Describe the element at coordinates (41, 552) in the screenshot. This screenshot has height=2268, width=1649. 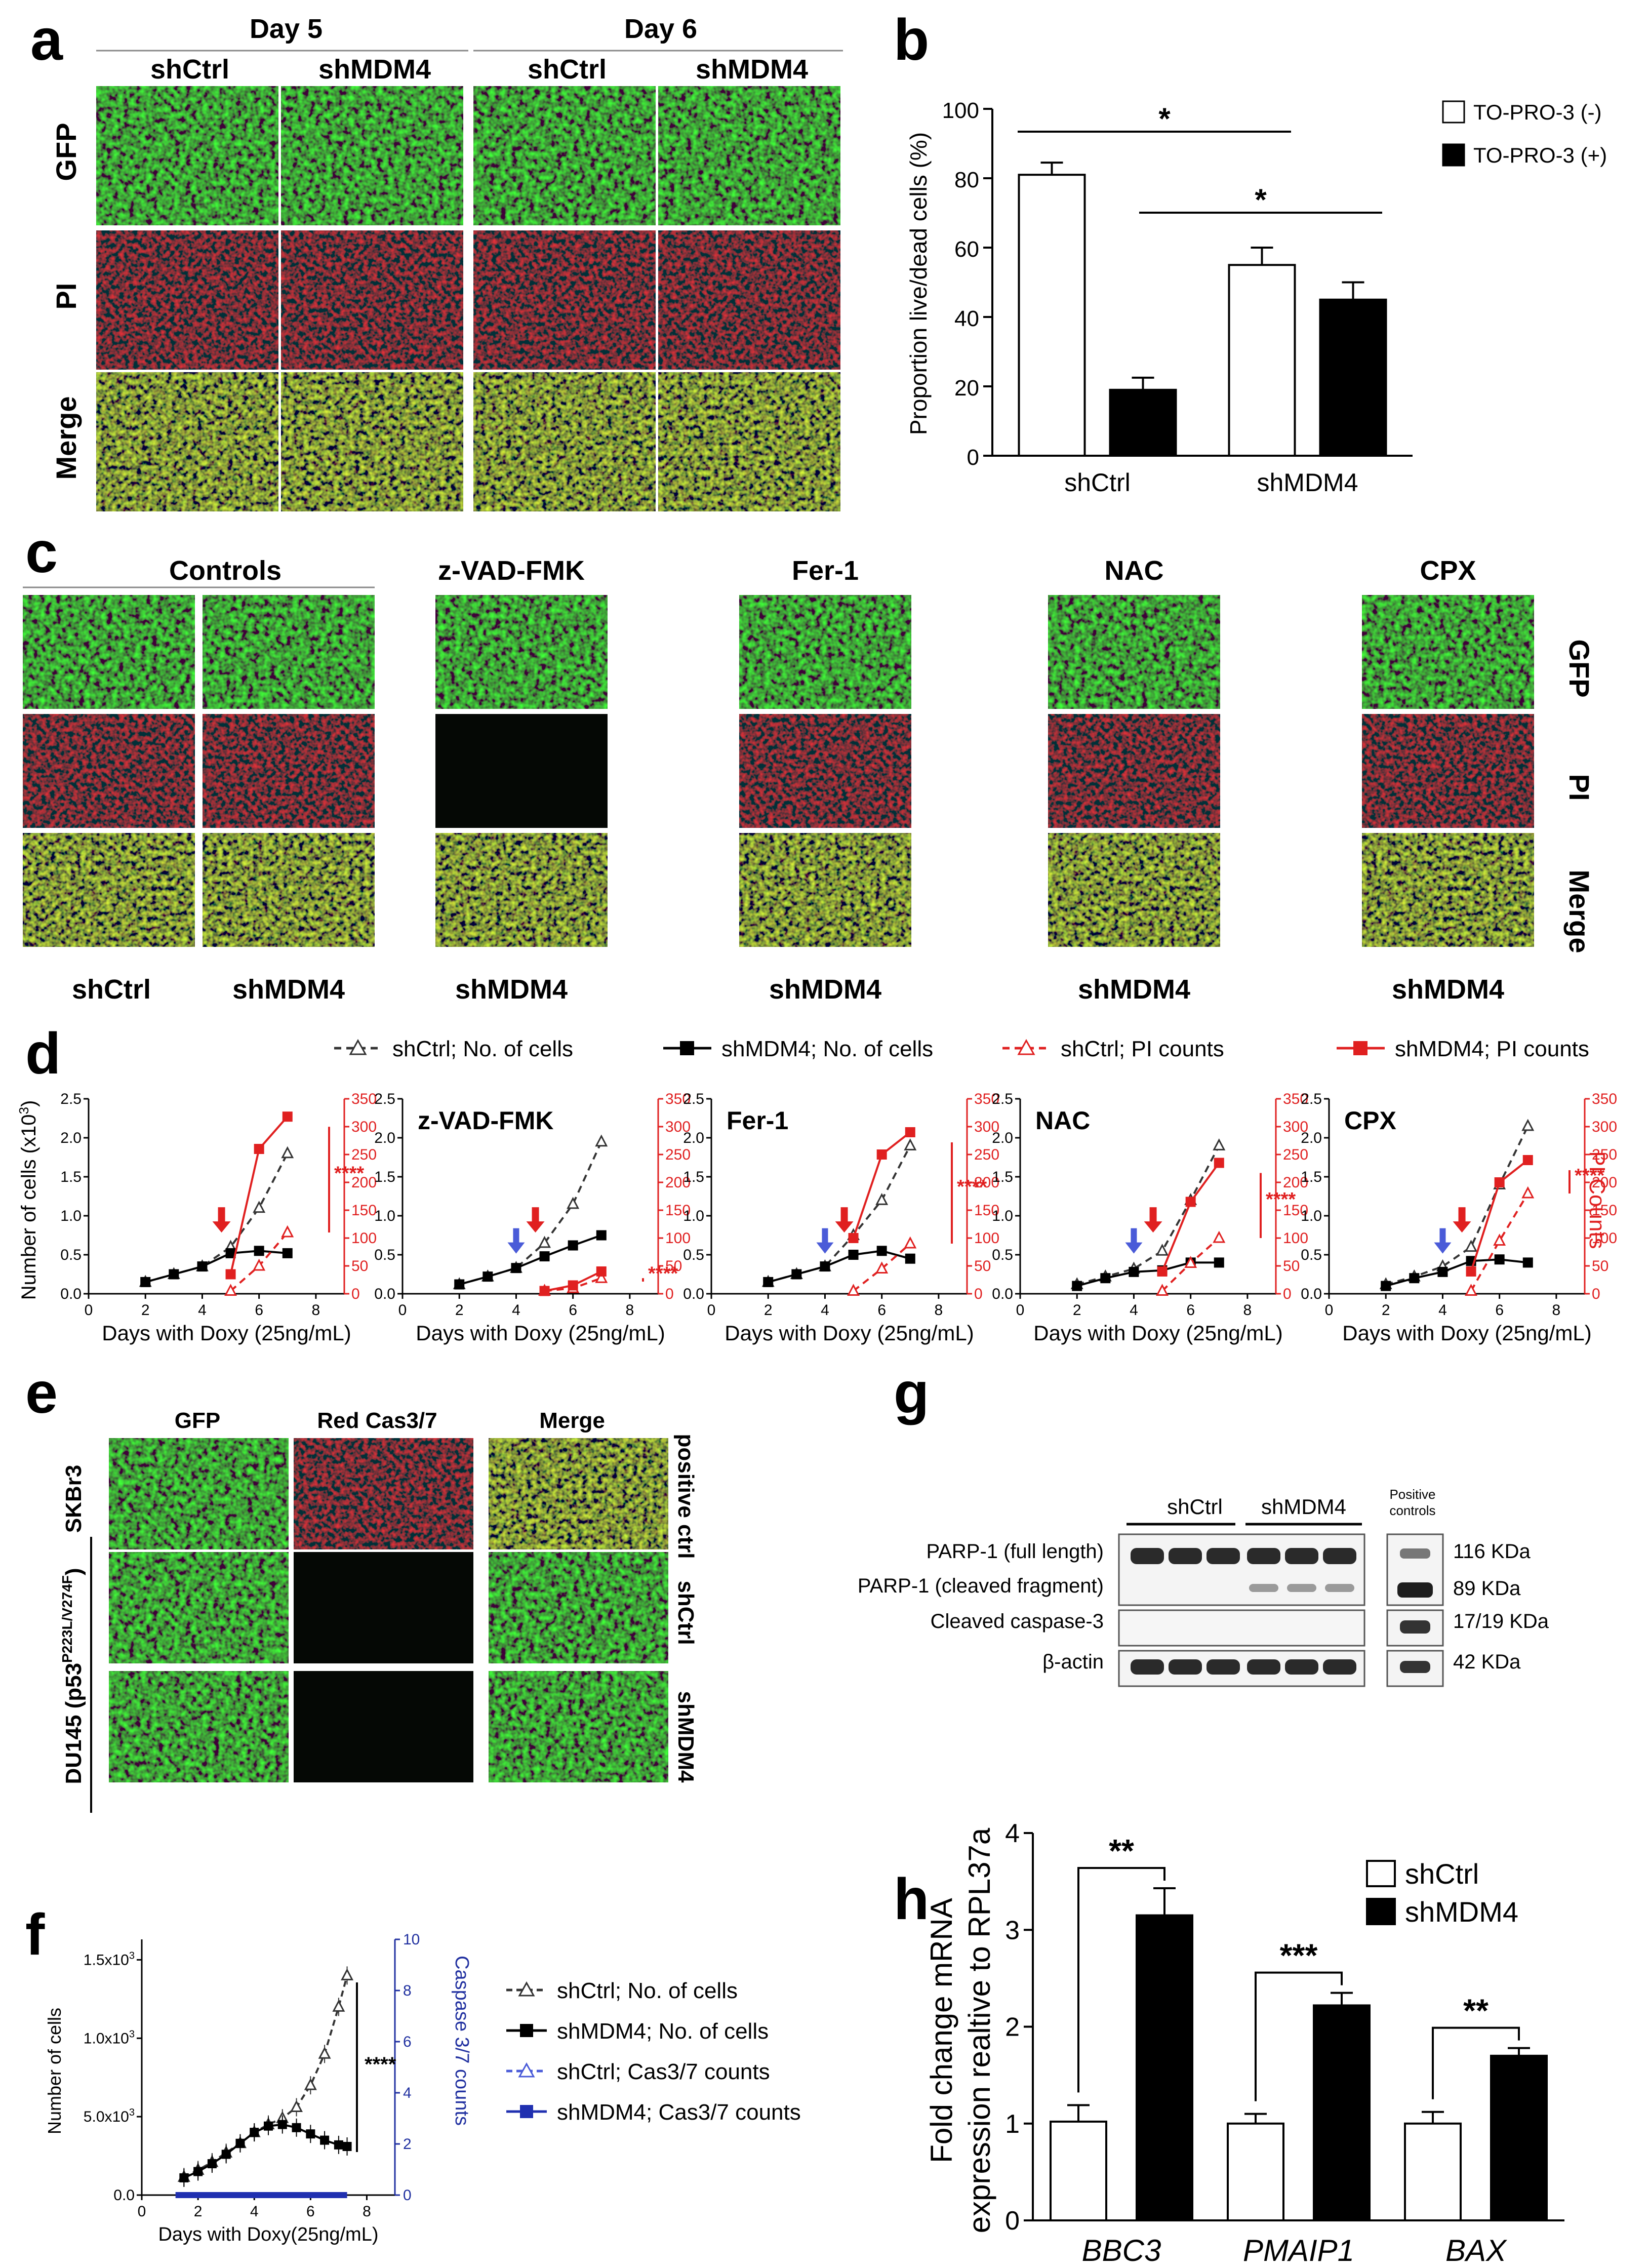
I see `panel-label-c: c` at that location.